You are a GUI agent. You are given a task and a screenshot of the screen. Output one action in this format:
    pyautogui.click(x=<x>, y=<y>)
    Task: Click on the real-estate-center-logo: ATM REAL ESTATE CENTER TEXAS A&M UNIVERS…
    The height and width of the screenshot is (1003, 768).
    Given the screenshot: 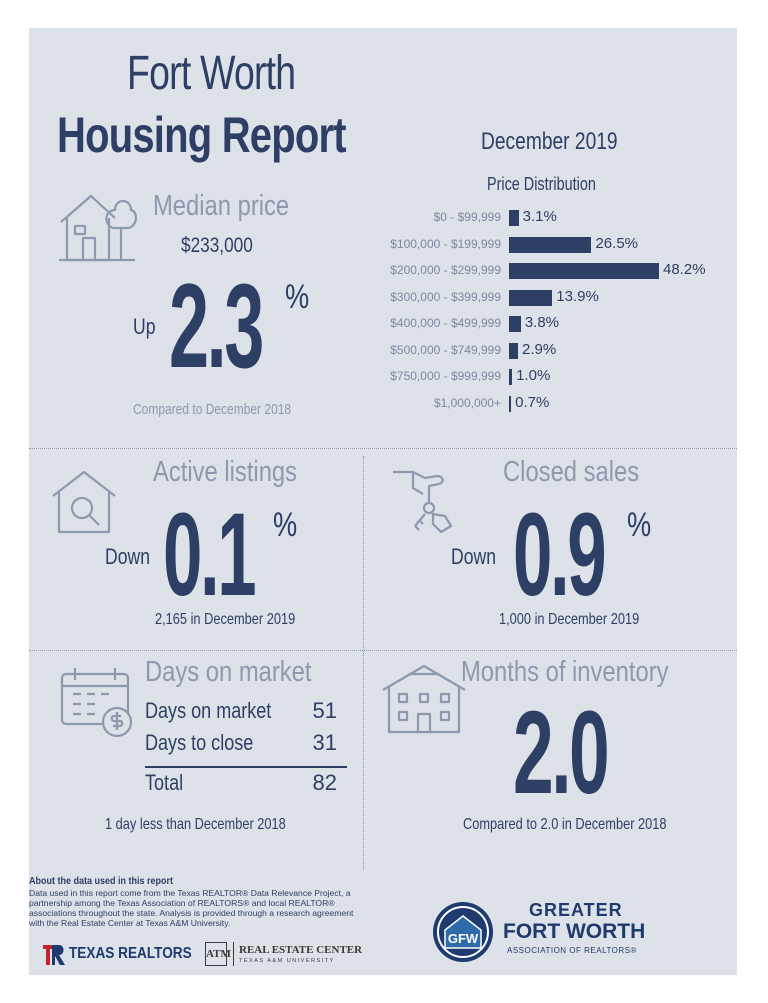 What is the action you would take?
    pyautogui.click(x=284, y=954)
    